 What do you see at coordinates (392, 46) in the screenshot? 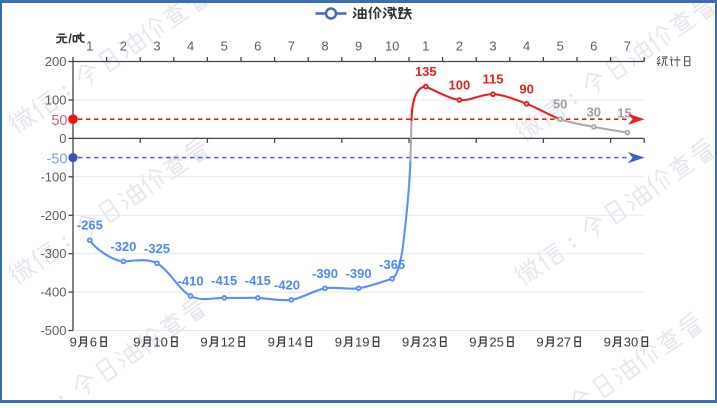
I see `svg-text: 10` at bounding box center [392, 46].